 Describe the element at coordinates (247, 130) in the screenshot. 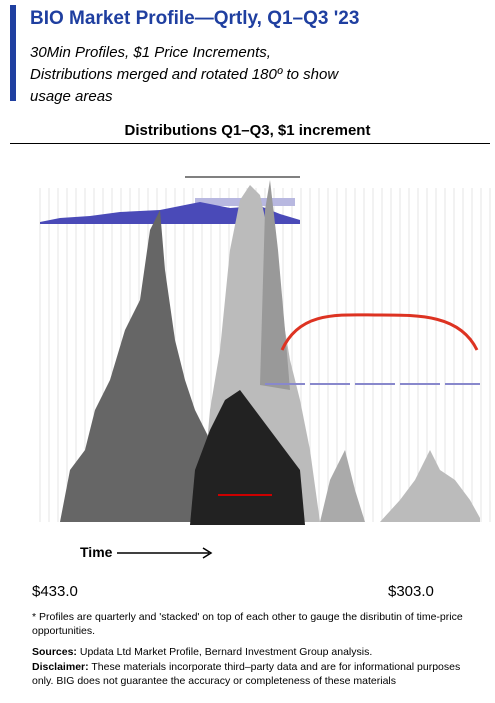

I see `figure-title: Distributions Q1–Q3, $1 increment` at that location.